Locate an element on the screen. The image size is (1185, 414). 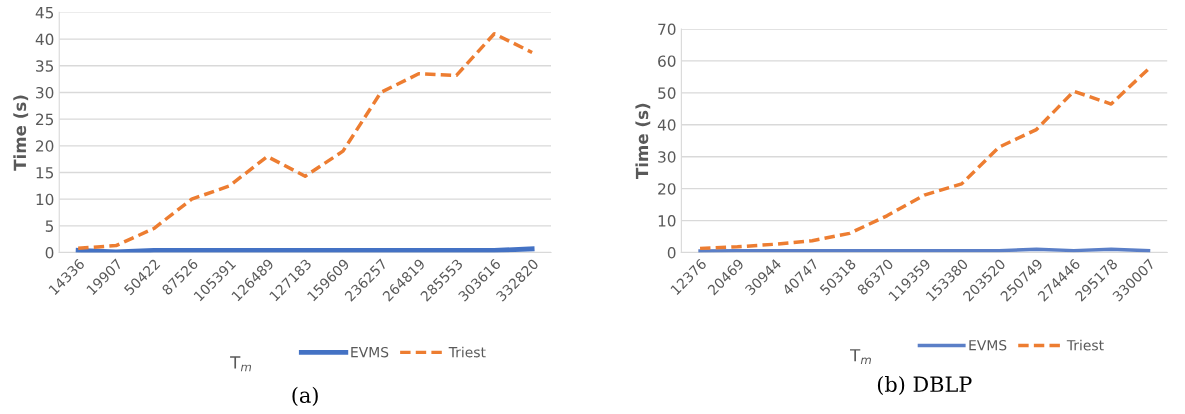
y-tick-label: 25 is located at coordinates (45, 119).